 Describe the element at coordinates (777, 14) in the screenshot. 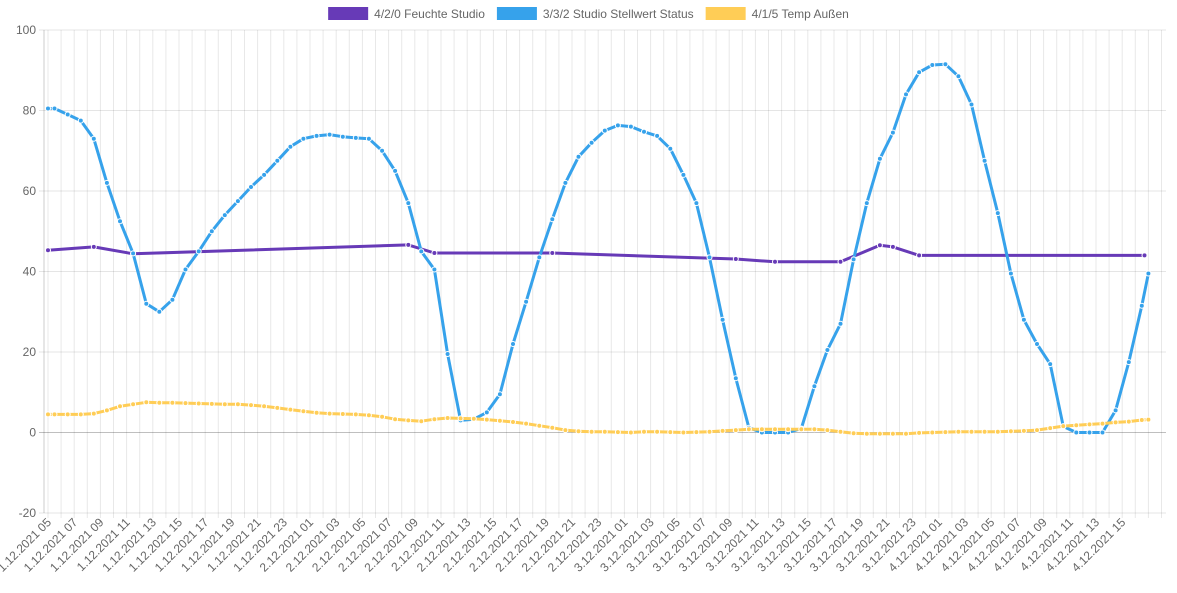

I see `legend-item: 4/1/5 Temp Außen` at that location.